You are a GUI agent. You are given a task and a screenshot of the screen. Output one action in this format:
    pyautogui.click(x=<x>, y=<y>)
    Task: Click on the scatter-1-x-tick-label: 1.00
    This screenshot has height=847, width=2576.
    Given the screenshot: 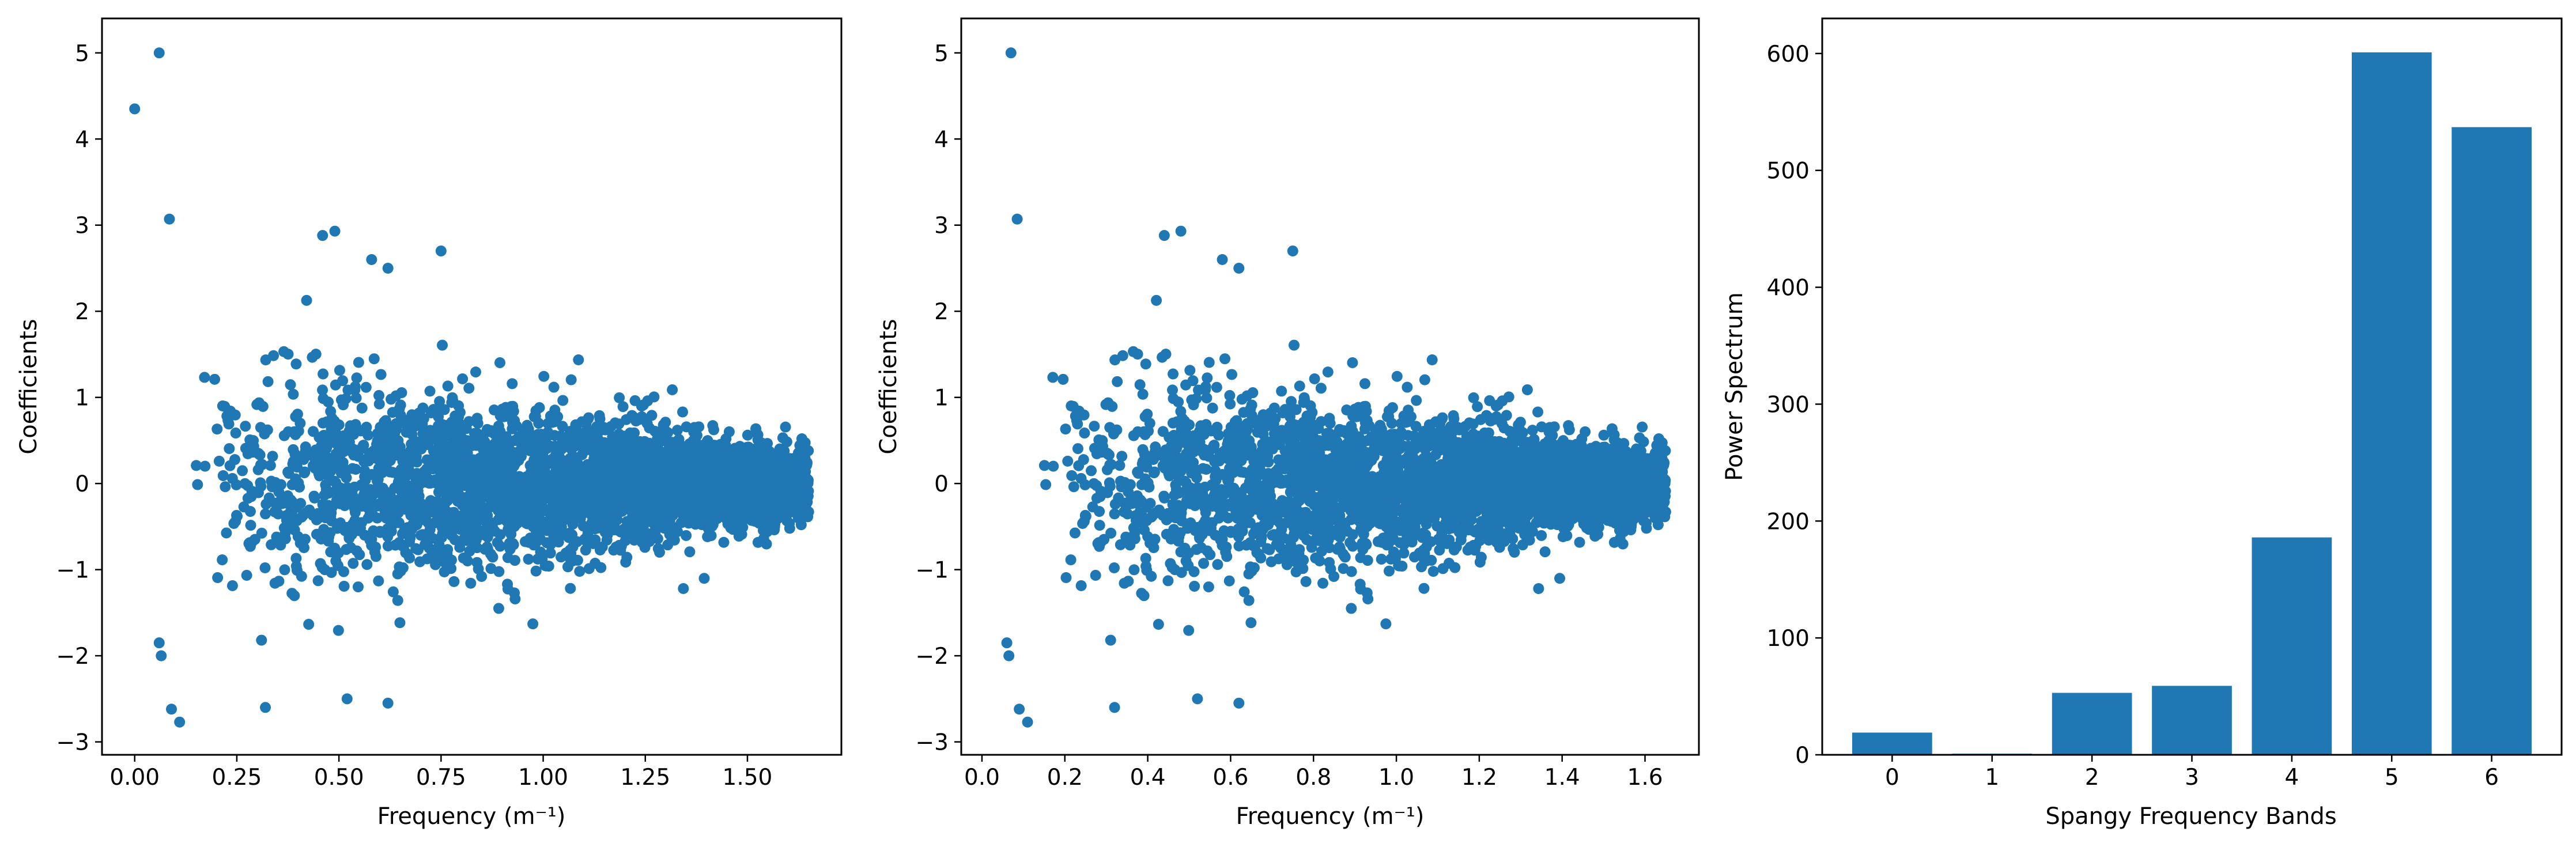 What is the action you would take?
    pyautogui.click(x=543, y=778)
    